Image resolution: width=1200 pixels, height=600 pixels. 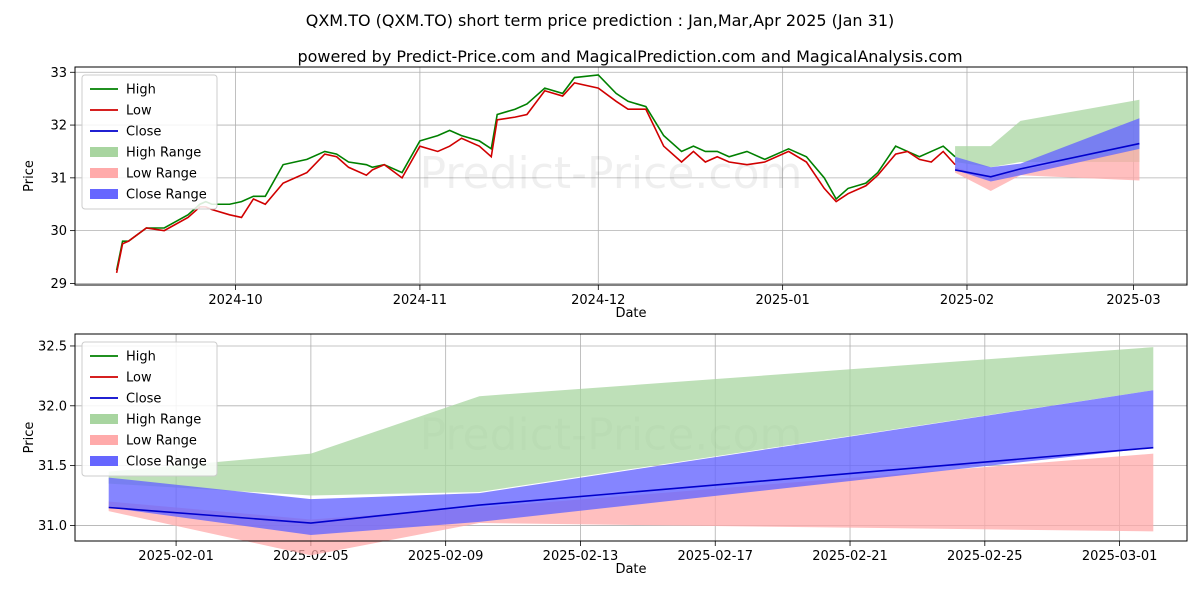 What do you see at coordinates (715, 556) in the screenshot?
I see `x-tick-label: 2025-02-17` at bounding box center [715, 556].